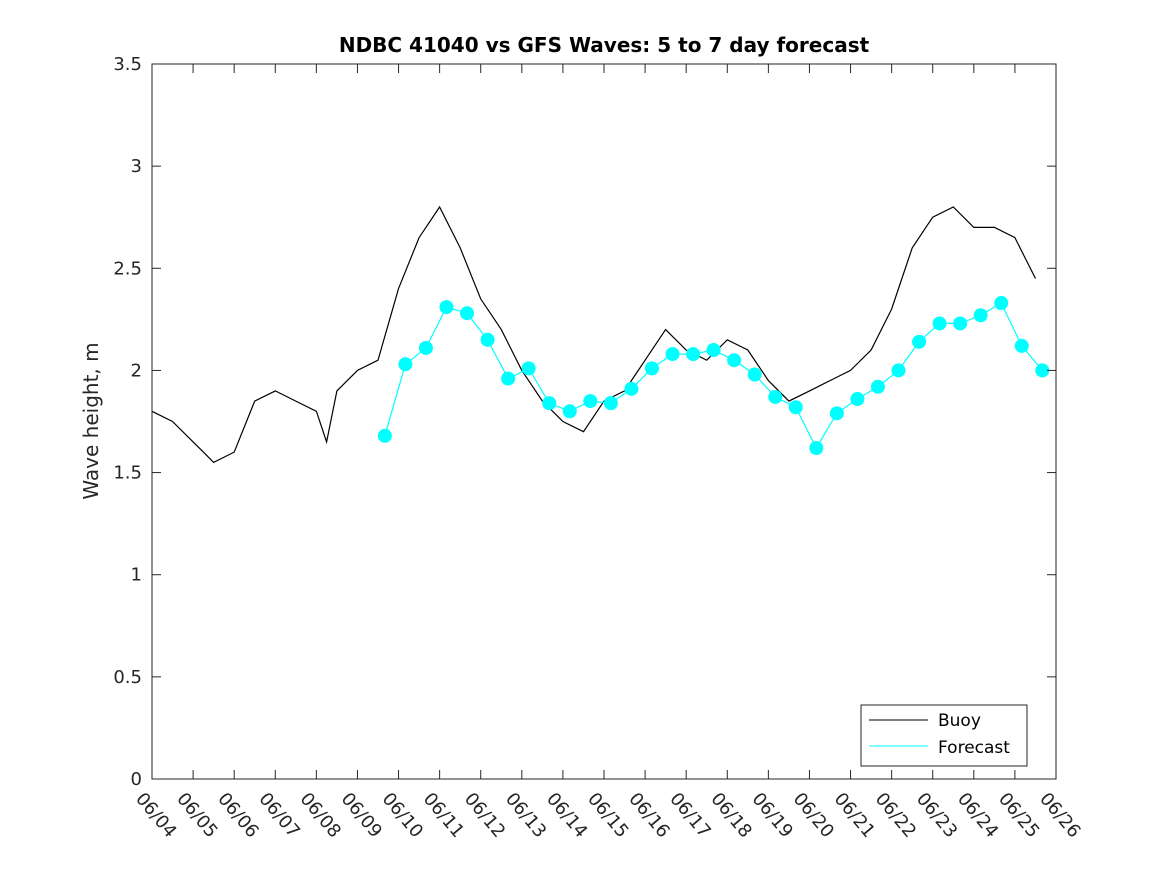 This screenshot has width=1167, height=875. I want to click on y-tick-label-0: 0, so click(136, 779).